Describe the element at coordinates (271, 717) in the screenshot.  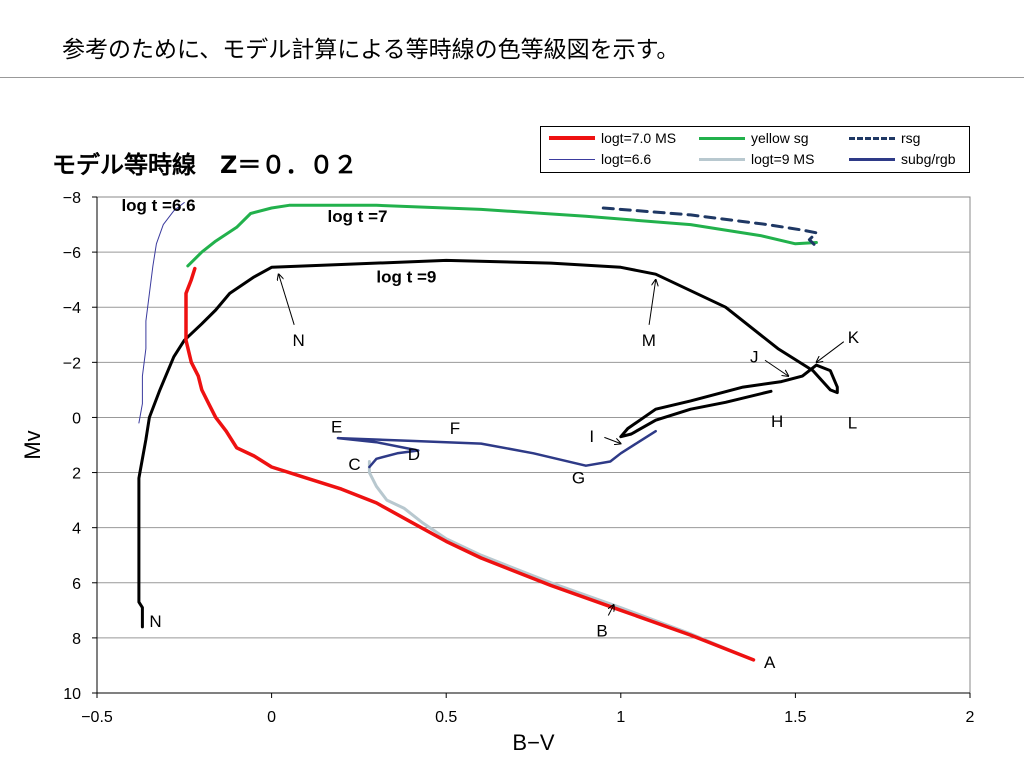
I see `x-tick-label: 0` at that location.